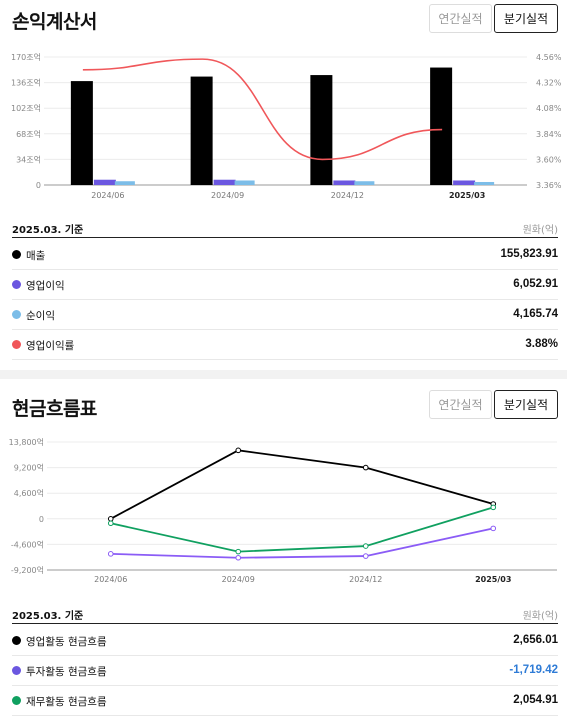 This screenshot has width=567, height=719. Describe the element at coordinates (535, 284) in the screenshot. I see `income-row-value: 6,052.91` at that location.